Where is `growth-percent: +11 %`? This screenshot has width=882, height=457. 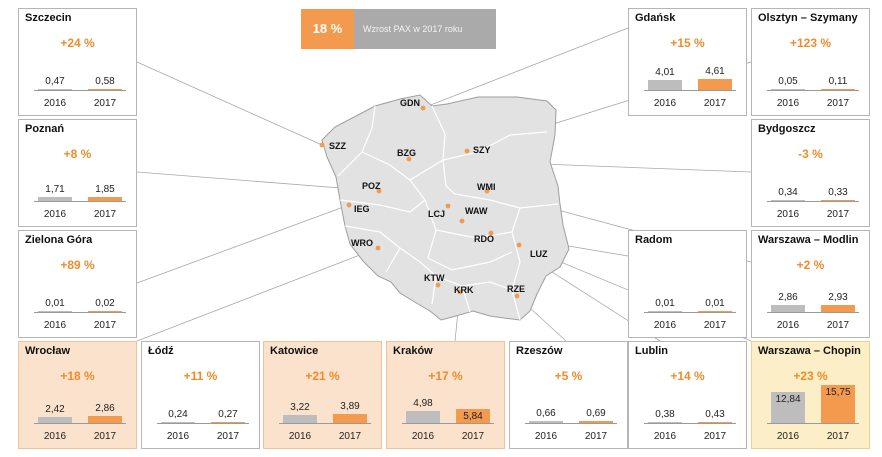
growth-percent: +11 % is located at coordinates (200, 376).